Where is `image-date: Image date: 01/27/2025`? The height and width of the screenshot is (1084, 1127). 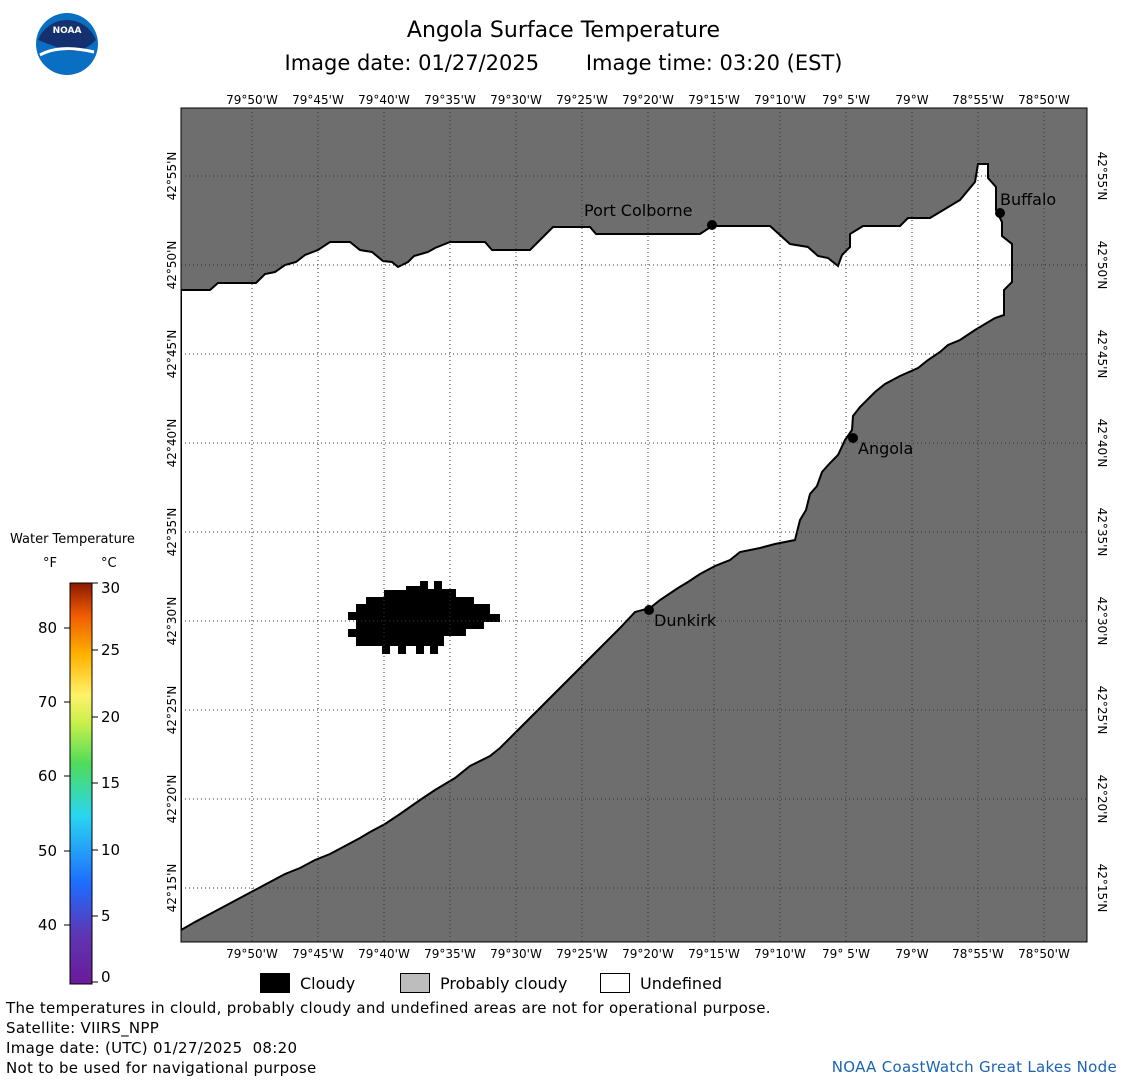 image-date: Image date: 01/27/2025 is located at coordinates (412, 63).